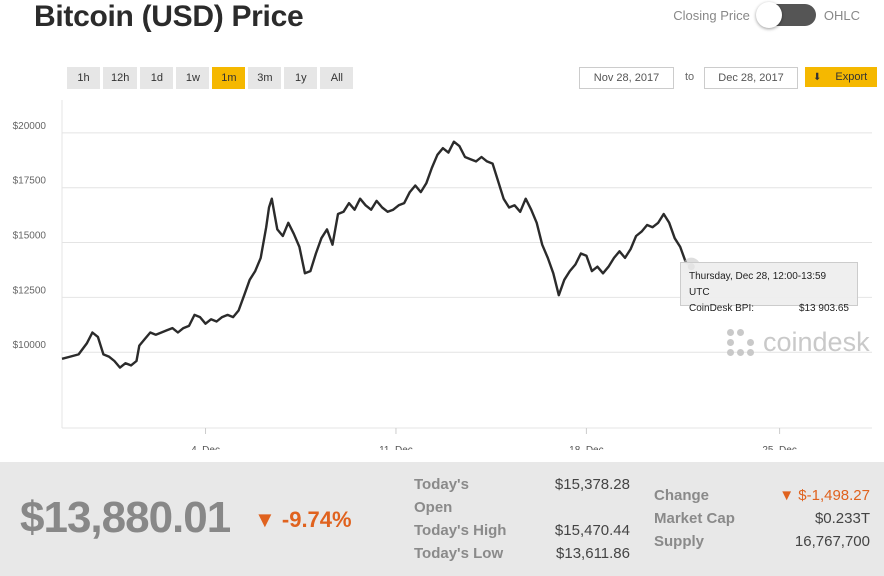 This screenshot has width=884, height=576. I want to click on x-tick-label: 11. Dec, so click(396, 447).